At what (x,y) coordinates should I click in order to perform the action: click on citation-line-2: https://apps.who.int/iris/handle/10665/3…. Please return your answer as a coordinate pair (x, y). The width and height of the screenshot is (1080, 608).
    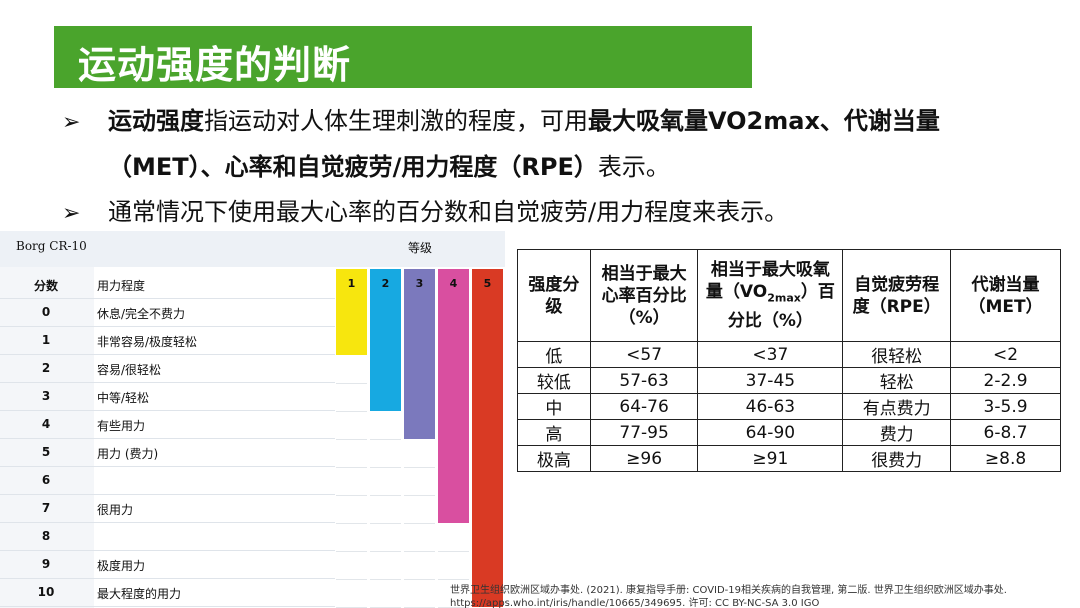
    Looking at the image, I should click on (635, 603).